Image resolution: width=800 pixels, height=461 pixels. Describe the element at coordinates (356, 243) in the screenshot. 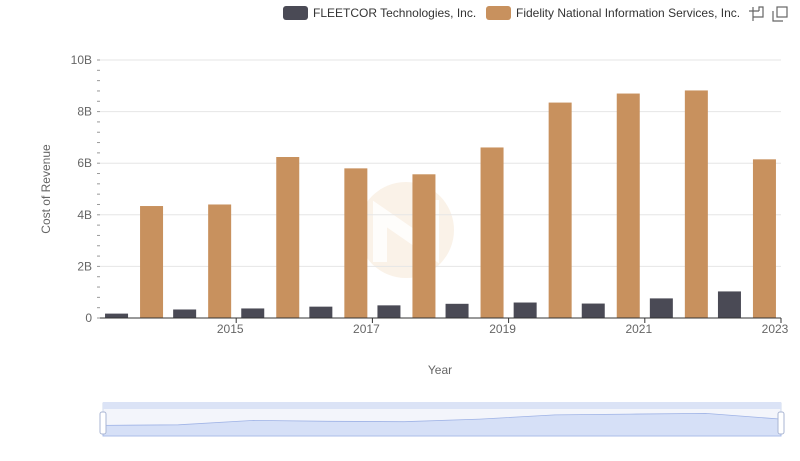

I see `bar-fis-2017` at that location.